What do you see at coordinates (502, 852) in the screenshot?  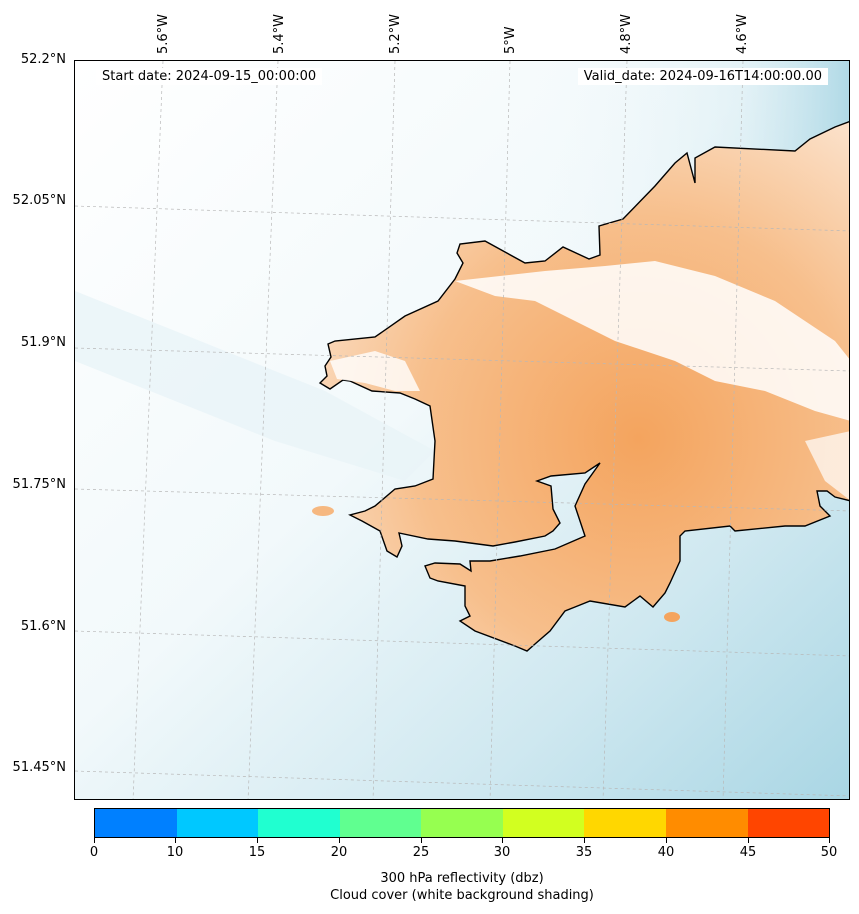 I see `colorbar-ticklabel-30: 30` at bounding box center [502, 852].